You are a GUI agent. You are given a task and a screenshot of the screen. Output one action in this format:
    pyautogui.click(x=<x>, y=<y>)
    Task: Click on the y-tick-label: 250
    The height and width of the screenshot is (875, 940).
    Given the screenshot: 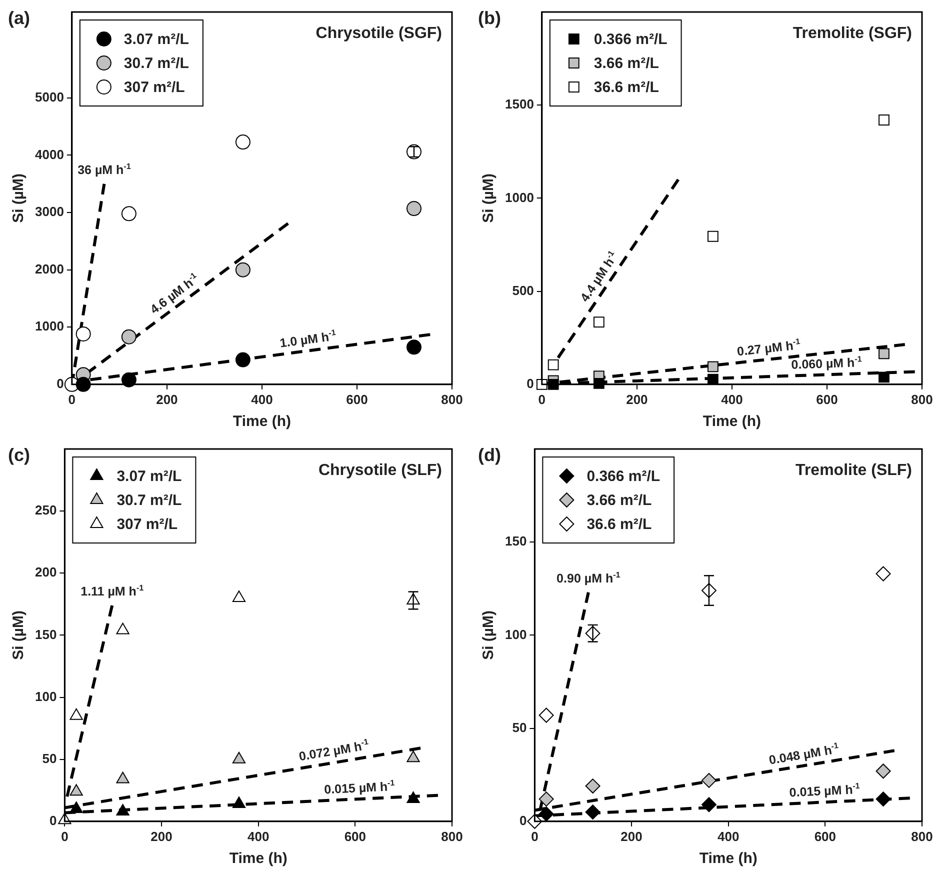 What is the action you would take?
    pyautogui.click(x=45, y=510)
    